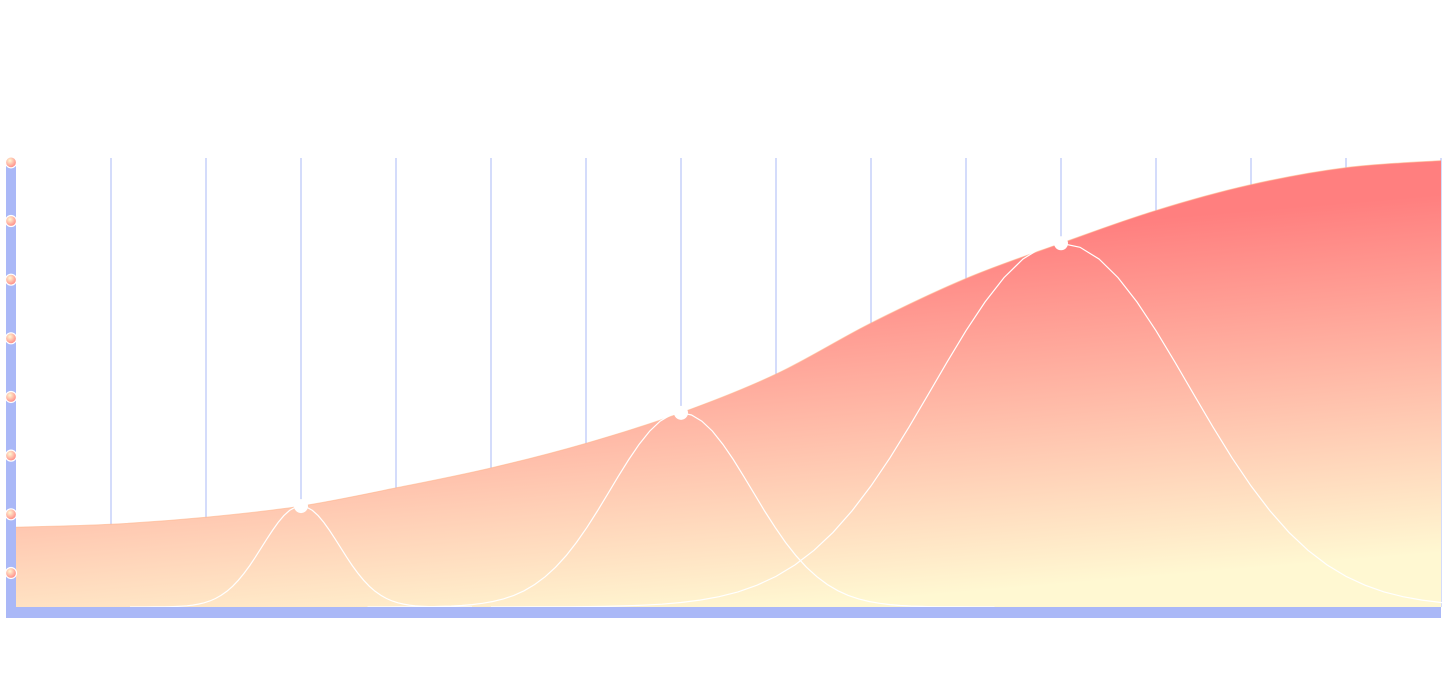  What do you see at coordinates (723, 612) in the screenshot?
I see `x-axis` at bounding box center [723, 612].